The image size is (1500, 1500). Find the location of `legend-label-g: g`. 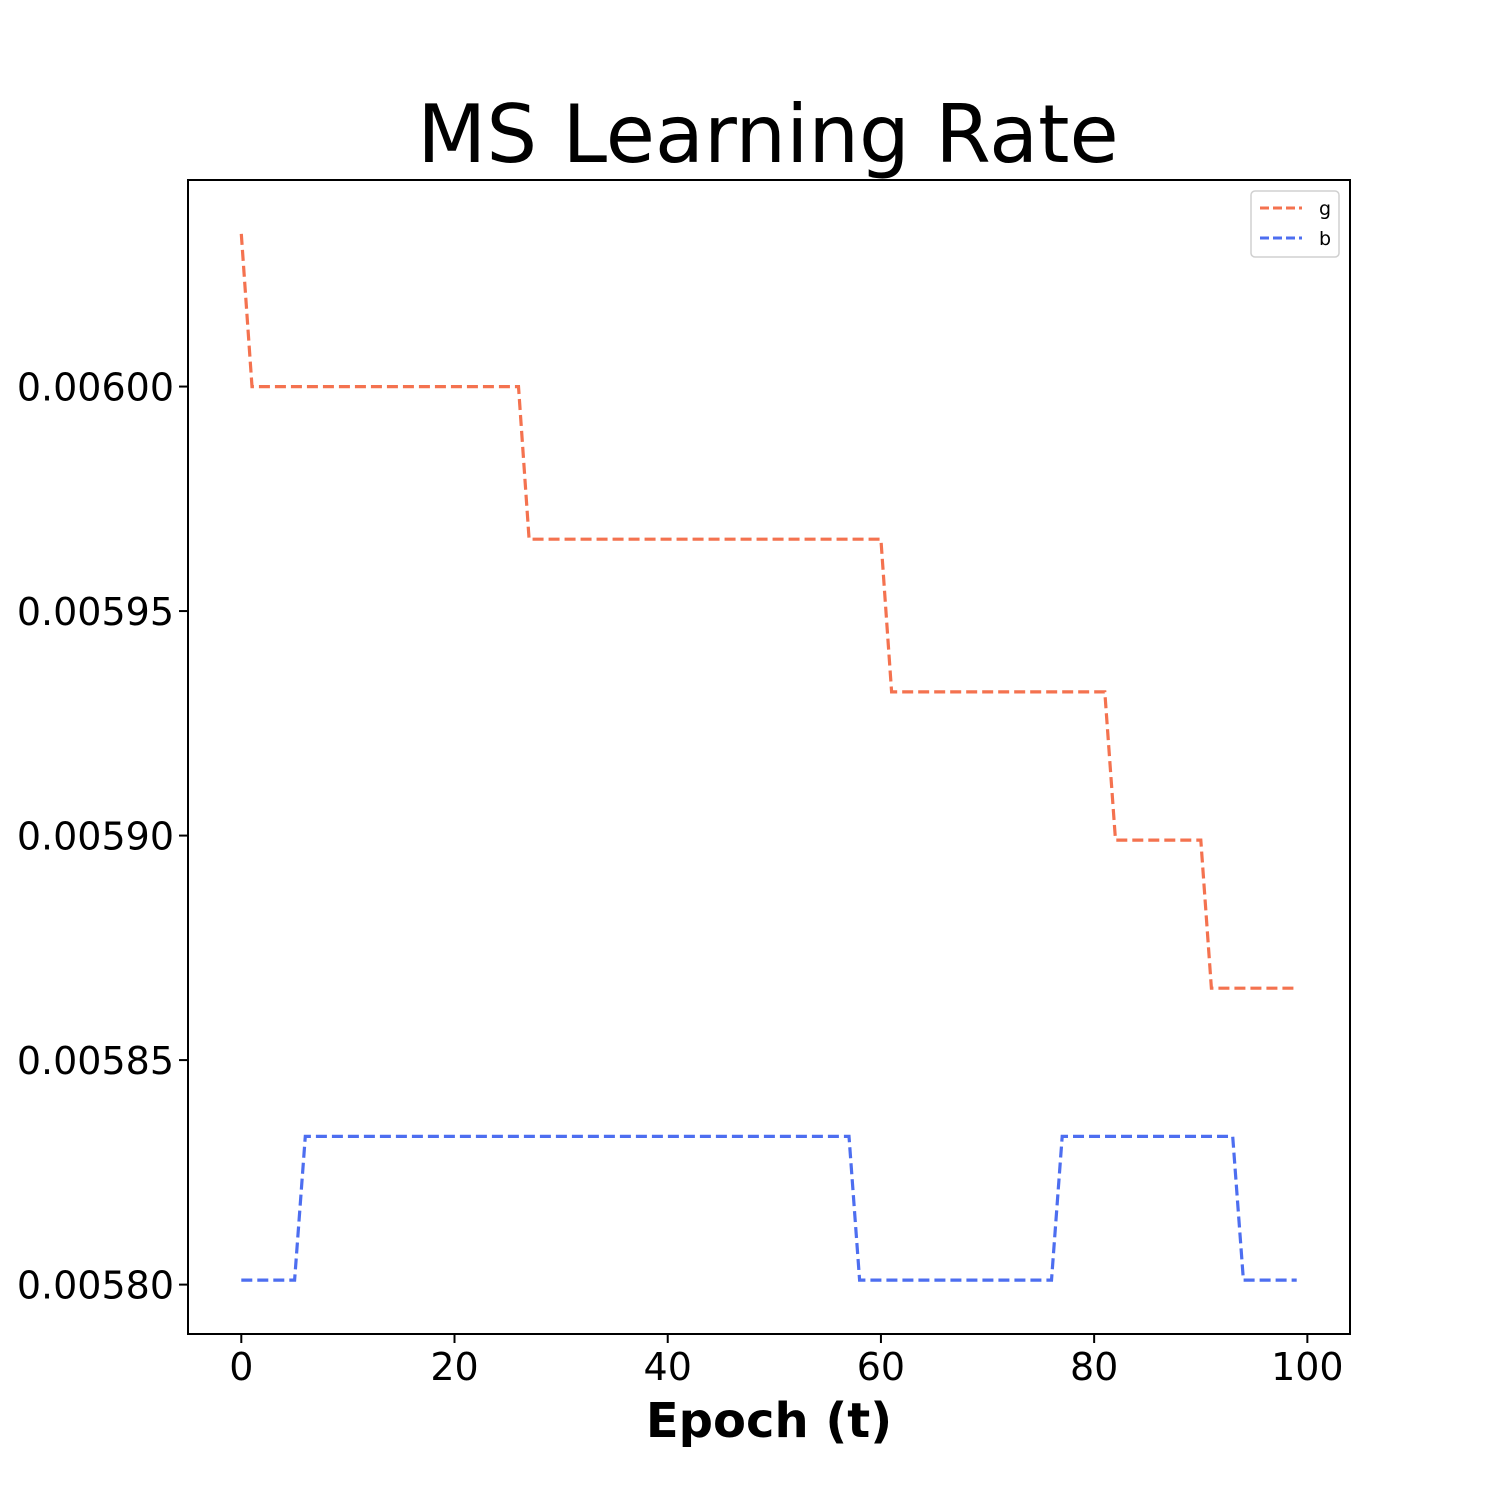

legend-label-g: g is located at coordinates (1325, 209).